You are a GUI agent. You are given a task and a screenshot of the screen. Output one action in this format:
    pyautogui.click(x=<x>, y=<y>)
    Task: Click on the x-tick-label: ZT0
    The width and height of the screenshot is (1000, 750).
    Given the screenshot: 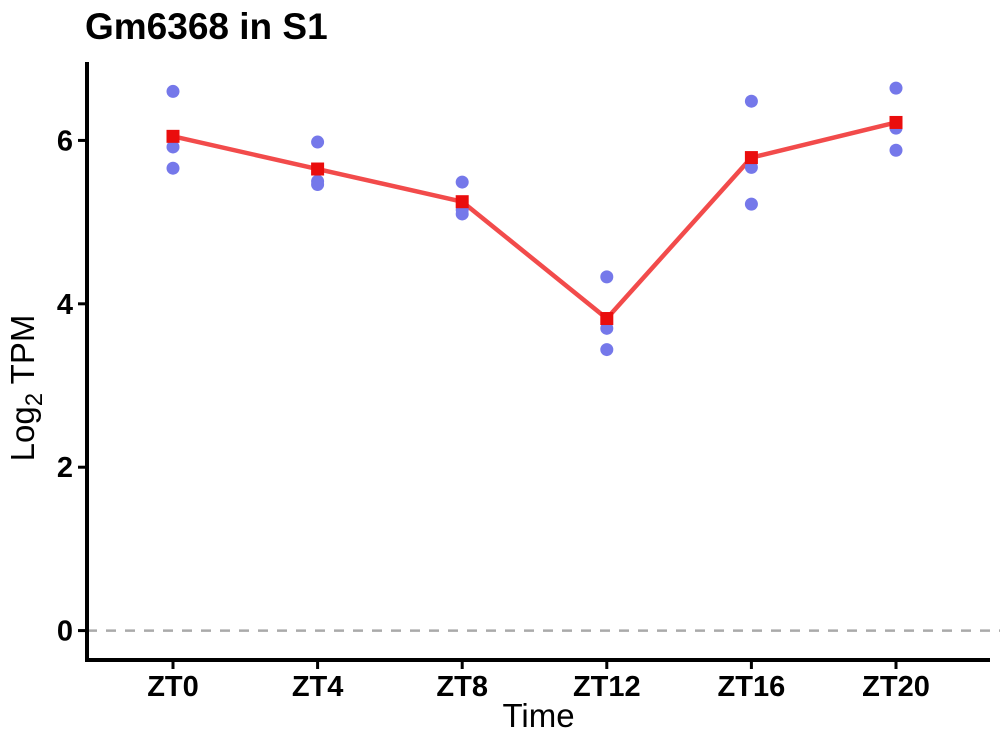 What is the action you would take?
    pyautogui.click(x=173, y=687)
    